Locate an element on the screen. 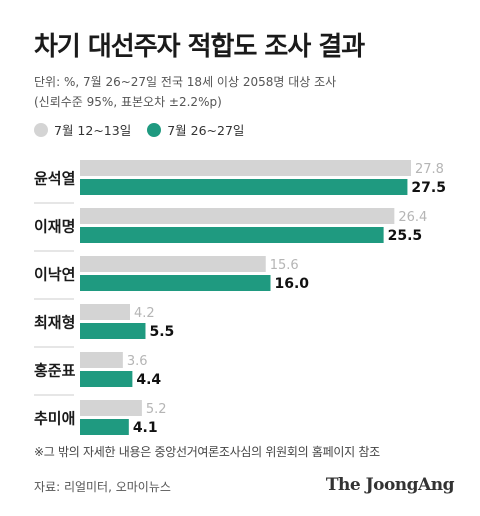  chart-subtitle: 단위: %, 7월 26~27일 전국 18세 이상 2058명 대상 조사 is located at coordinates (185, 82).